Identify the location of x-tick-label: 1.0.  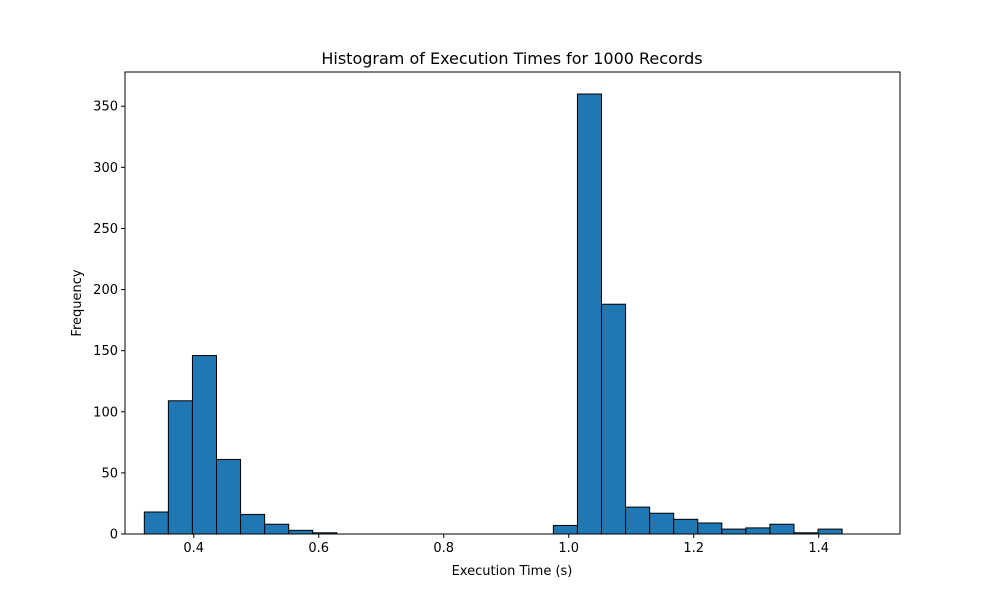
(568, 548).